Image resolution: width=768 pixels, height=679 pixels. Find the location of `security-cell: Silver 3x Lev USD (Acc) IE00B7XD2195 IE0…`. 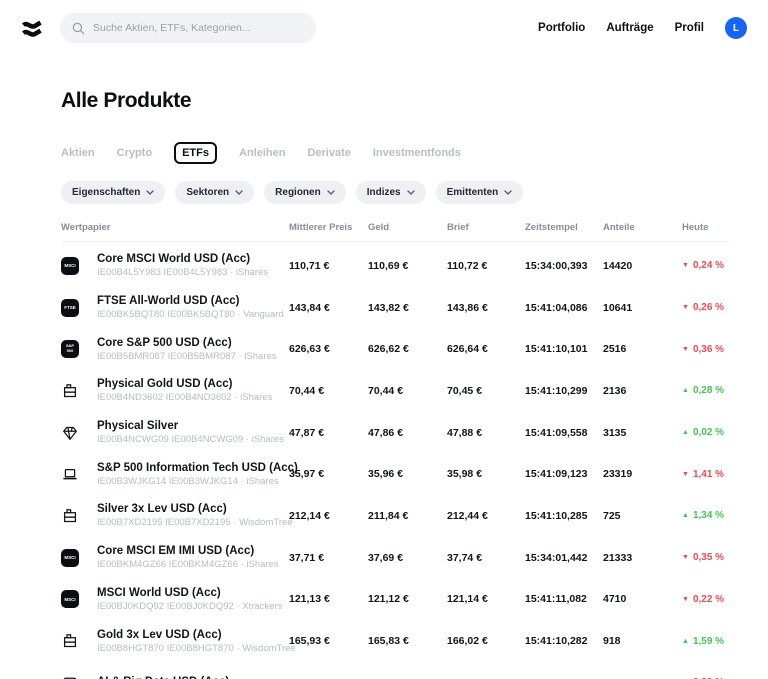

security-cell: Silver 3x Lev USD (Acc) IE00B7XD2195 IE0… is located at coordinates (177, 515).